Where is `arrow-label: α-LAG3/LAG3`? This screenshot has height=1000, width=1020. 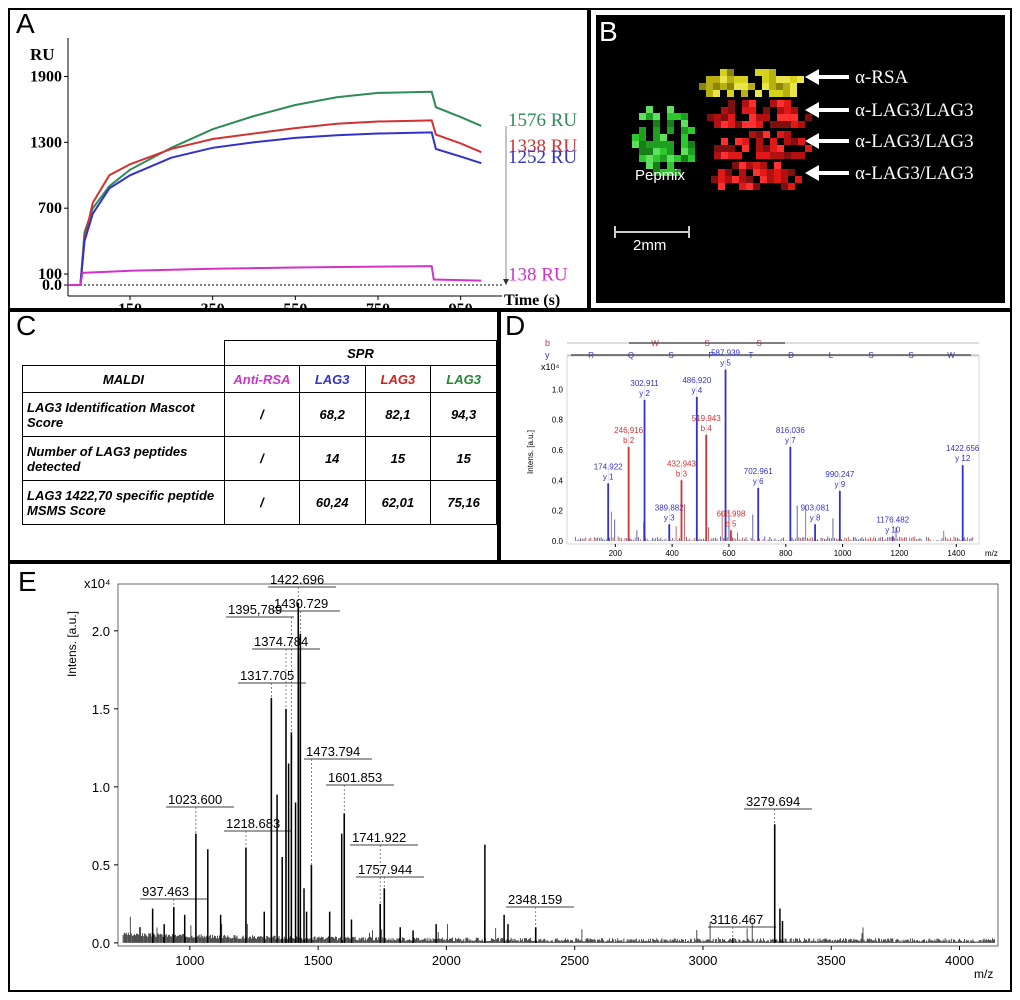
arrow-label: α-LAG3/LAG3 is located at coordinates (914, 110).